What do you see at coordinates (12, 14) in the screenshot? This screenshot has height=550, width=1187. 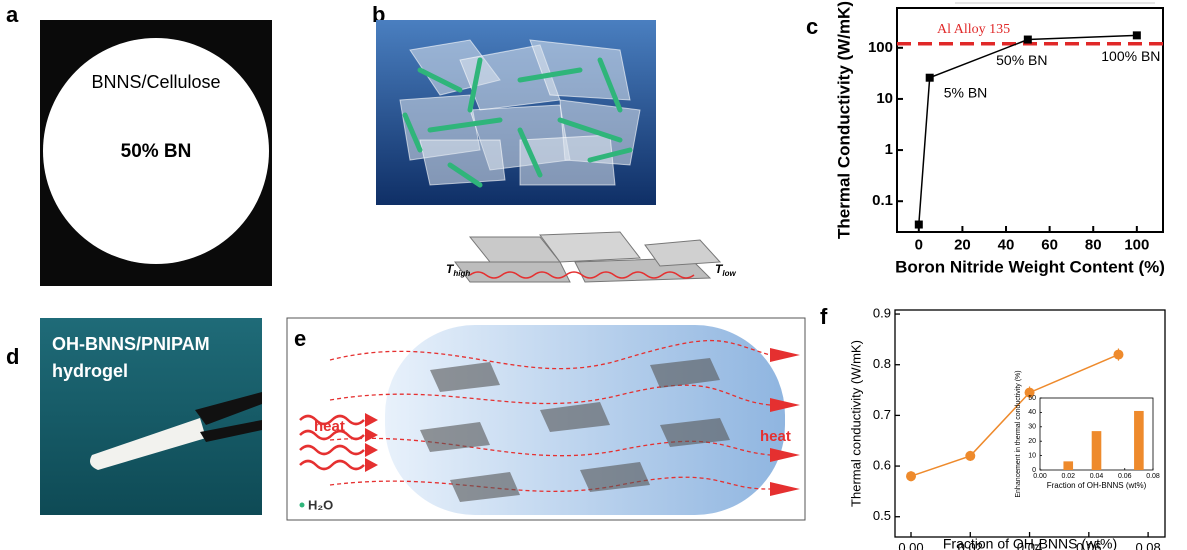 I see `panel-letter: a` at bounding box center [12, 14].